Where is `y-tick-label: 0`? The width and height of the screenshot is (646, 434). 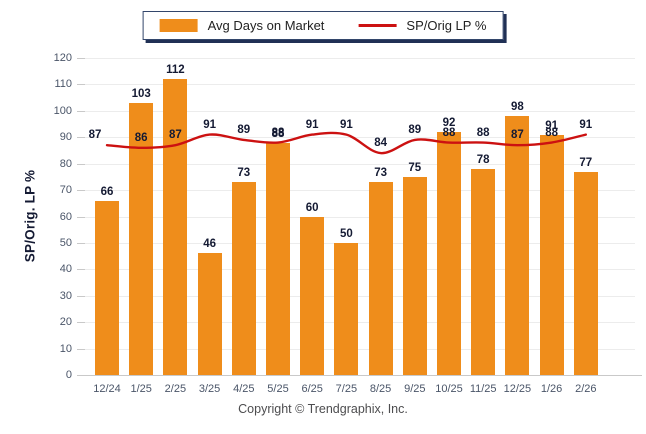 y-tick-label: 0 is located at coordinates (68, 375).